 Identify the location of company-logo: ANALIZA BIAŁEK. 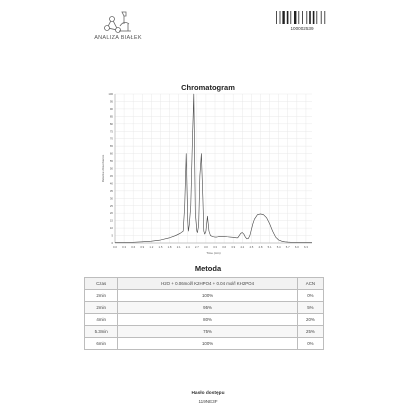
(118, 24).